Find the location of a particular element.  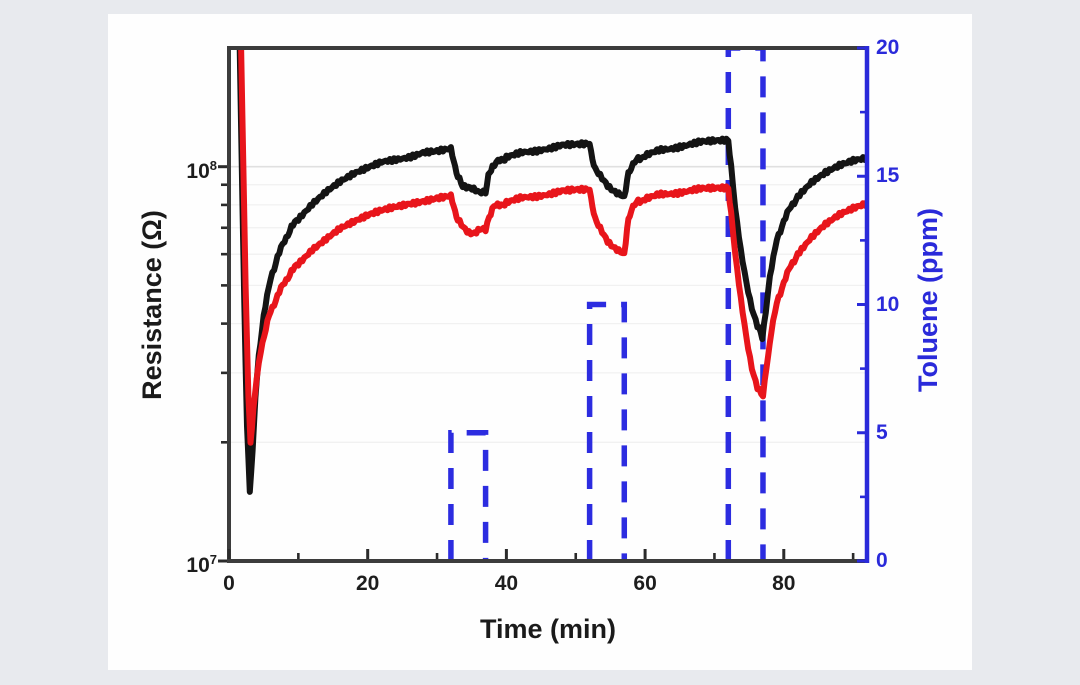

x-axis-tick-label: 0 is located at coordinates (229, 583).